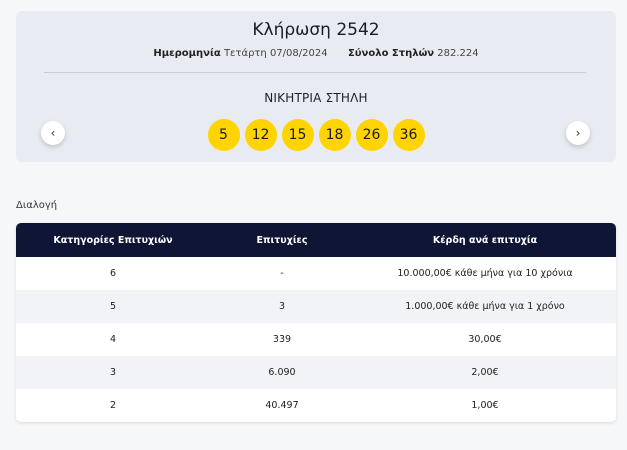 This screenshot has width=627, height=450. What do you see at coordinates (485, 405) in the screenshot?
I see `prize-cell: 1,00€` at bounding box center [485, 405].